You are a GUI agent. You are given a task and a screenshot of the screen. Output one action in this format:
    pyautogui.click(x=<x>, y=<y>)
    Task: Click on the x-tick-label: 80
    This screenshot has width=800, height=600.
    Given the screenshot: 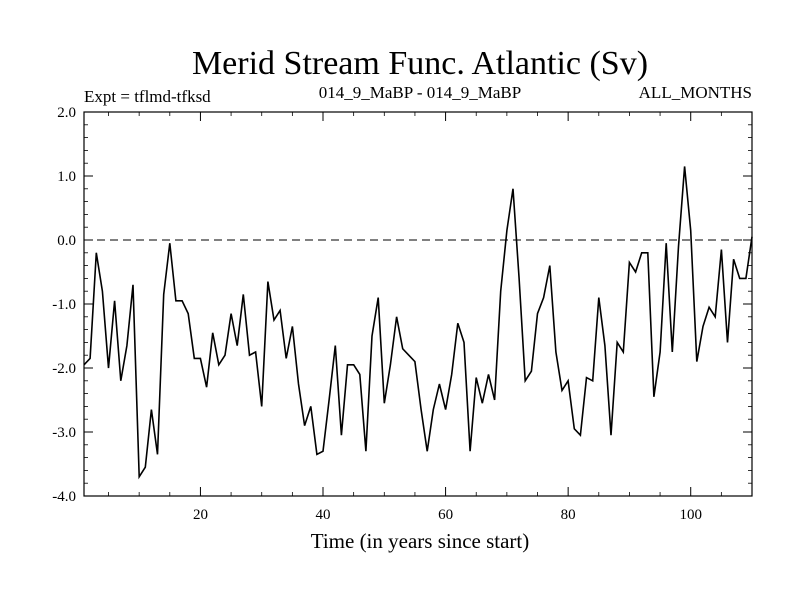 What is the action you would take?
    pyautogui.click(x=568, y=515)
    